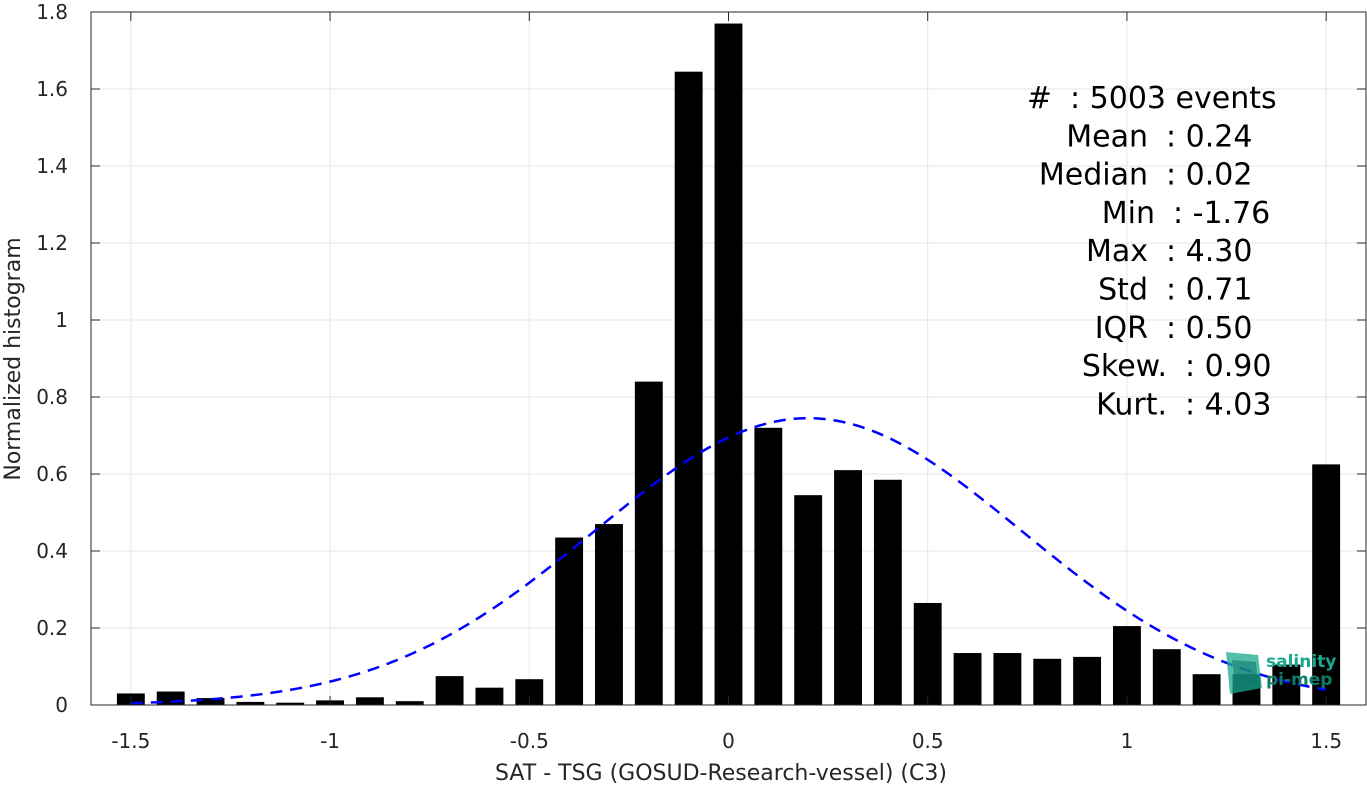 This screenshot has width=1367, height=785. What do you see at coordinates (61, 320) in the screenshot?
I see `y-tick-label: 1` at bounding box center [61, 320].